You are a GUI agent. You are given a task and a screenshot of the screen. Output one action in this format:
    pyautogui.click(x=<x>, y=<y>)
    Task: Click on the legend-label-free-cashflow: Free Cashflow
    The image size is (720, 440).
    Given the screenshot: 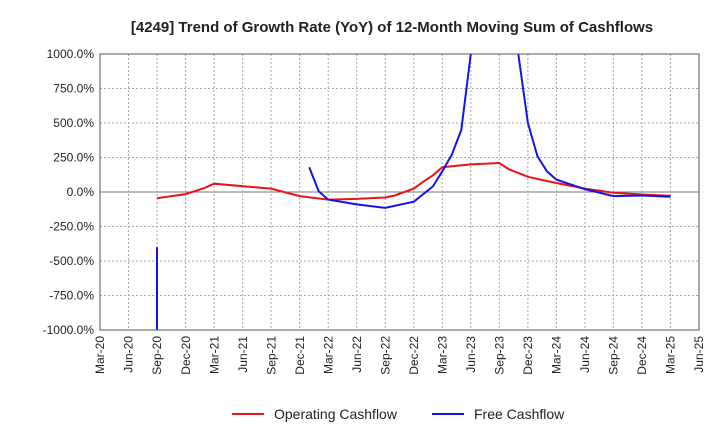 What is the action you would take?
    pyautogui.click(x=519, y=414)
    